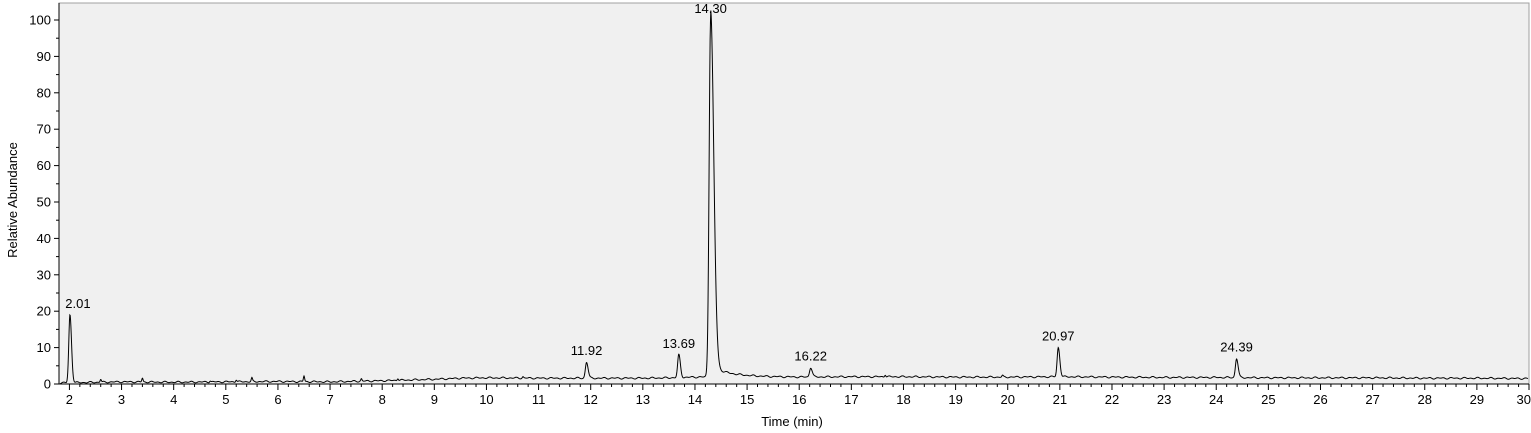 This screenshot has width=1531, height=433. I want to click on y-tick-label: 10, so click(44, 347).